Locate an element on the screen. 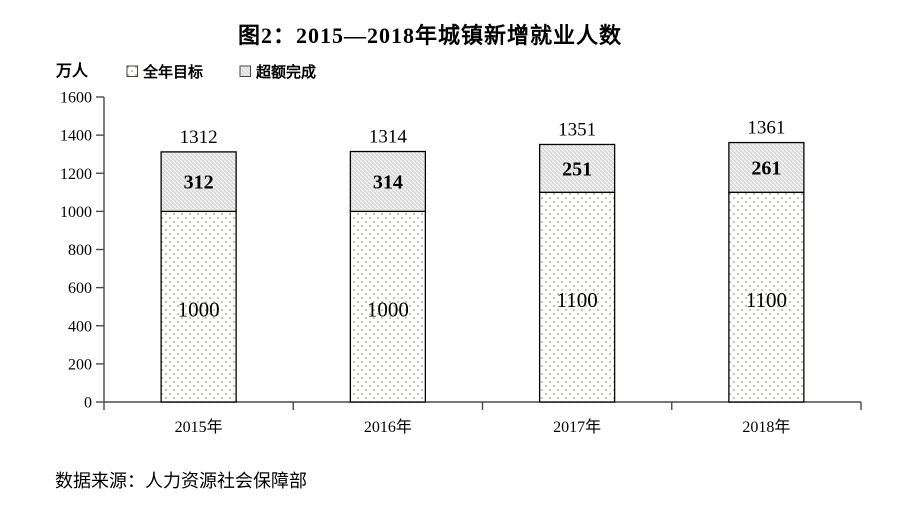 The width and height of the screenshot is (900, 518). y-axis-tick-label: 400 is located at coordinates (80, 326).